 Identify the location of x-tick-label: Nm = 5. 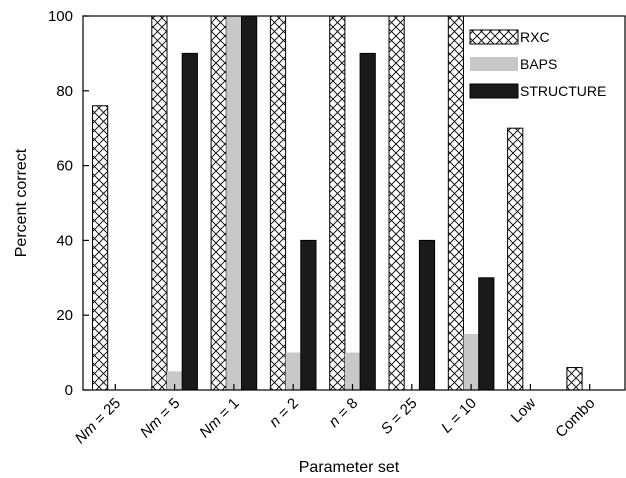
(160, 418).